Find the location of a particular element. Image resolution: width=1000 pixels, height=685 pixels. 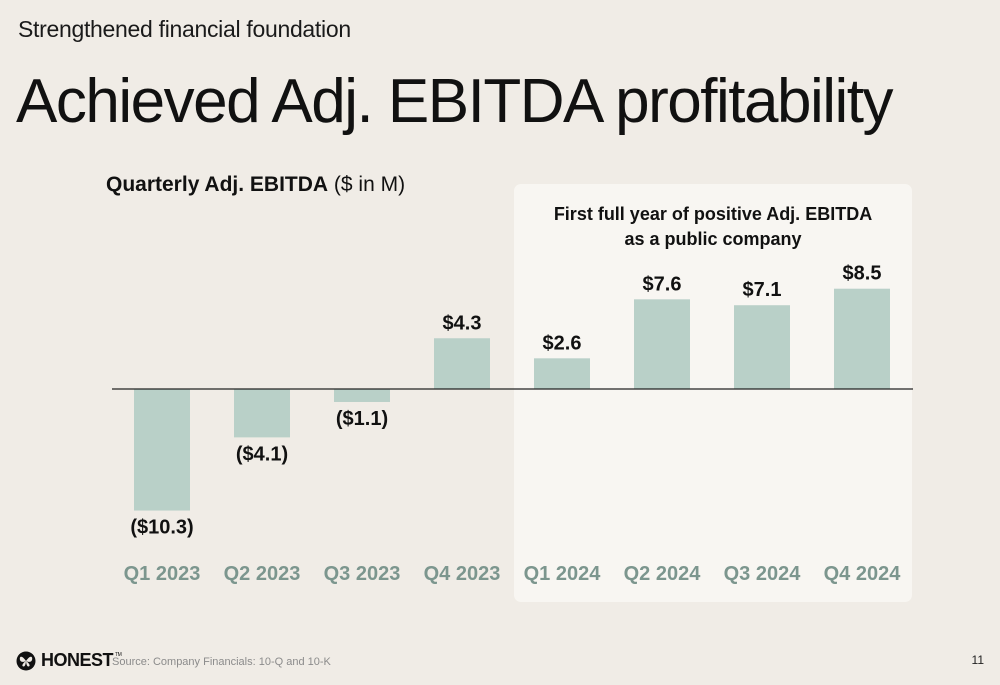

data-label: ($4.1) is located at coordinates (262, 454).